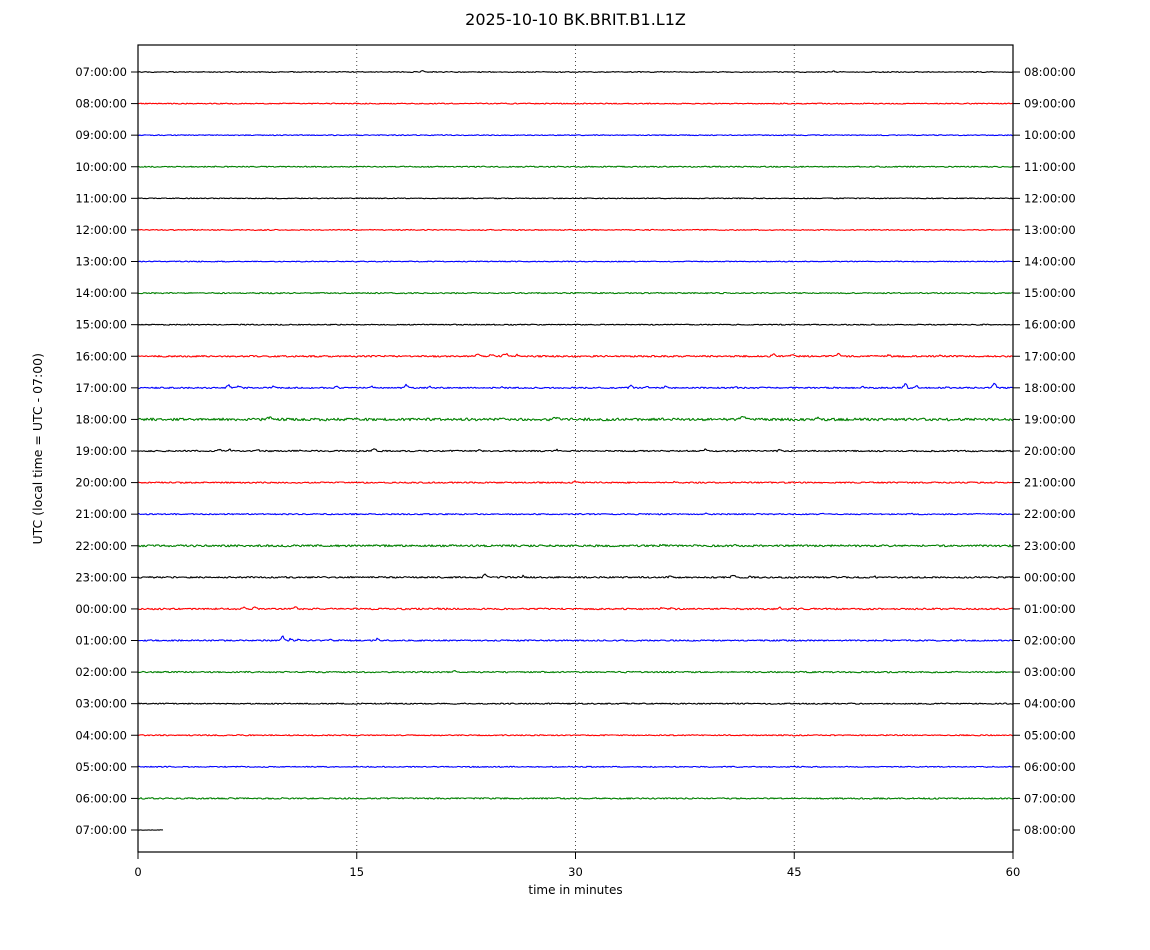  I want to click on end-time-tick-label: 22:00:00, so click(1050, 514).